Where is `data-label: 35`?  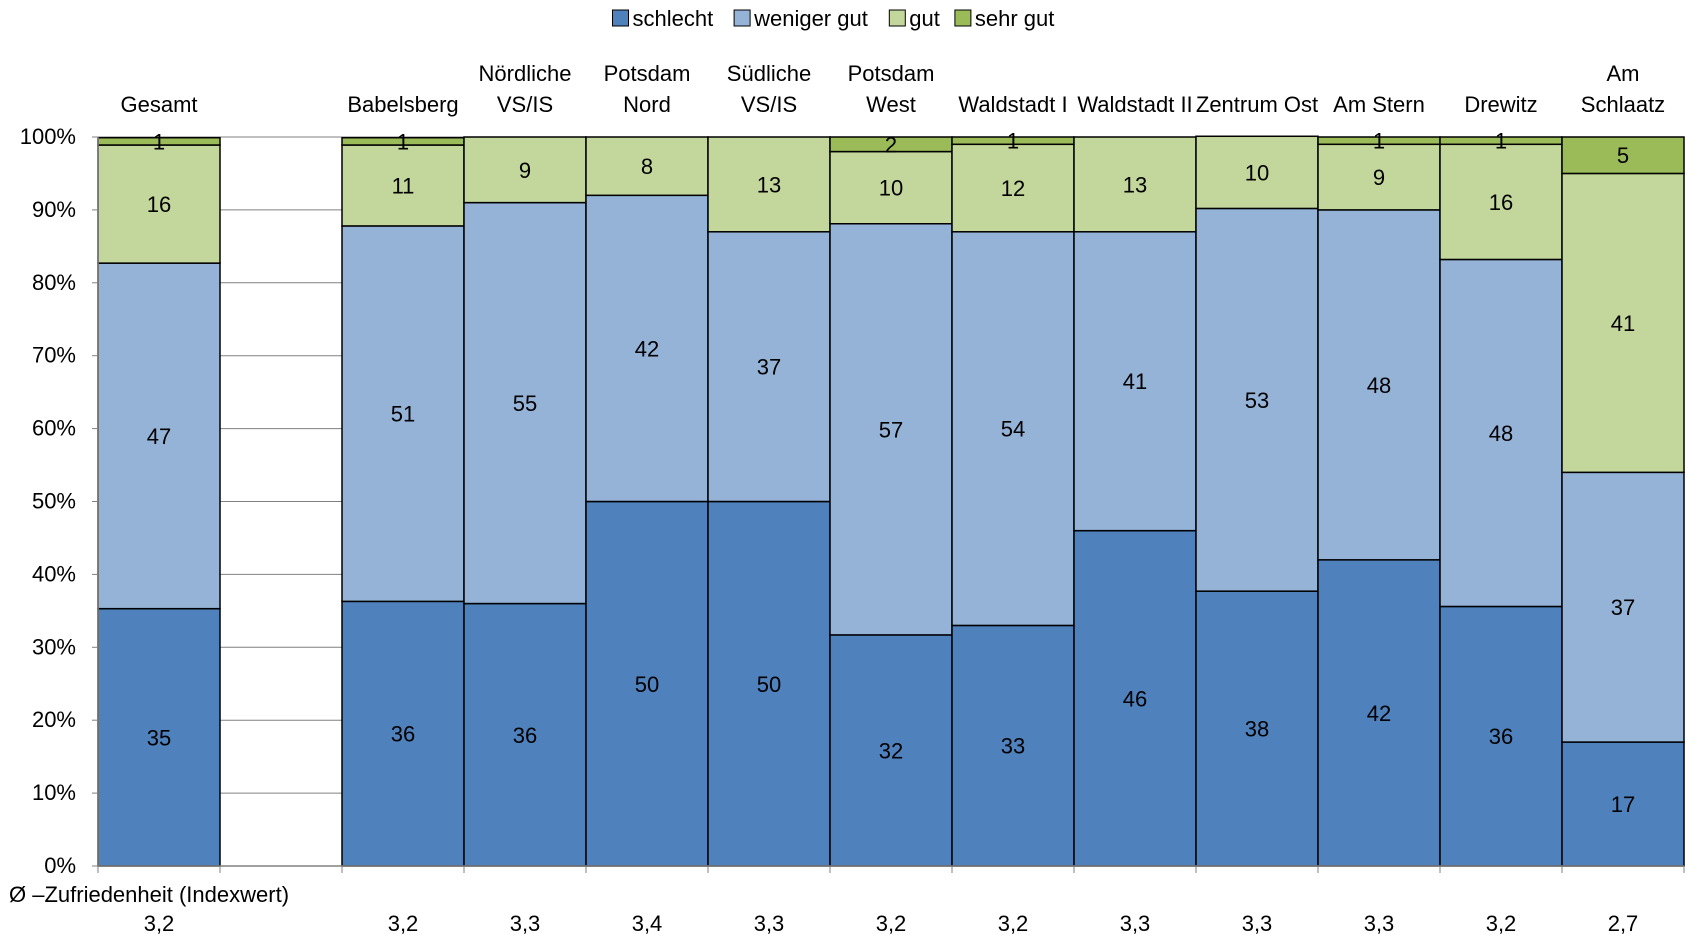 data-label: 35 is located at coordinates (159, 737).